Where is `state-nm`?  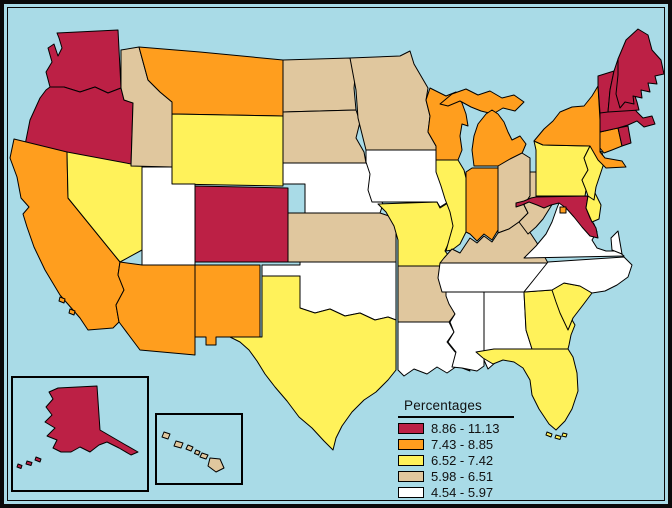
state-nm is located at coordinates (227, 305).